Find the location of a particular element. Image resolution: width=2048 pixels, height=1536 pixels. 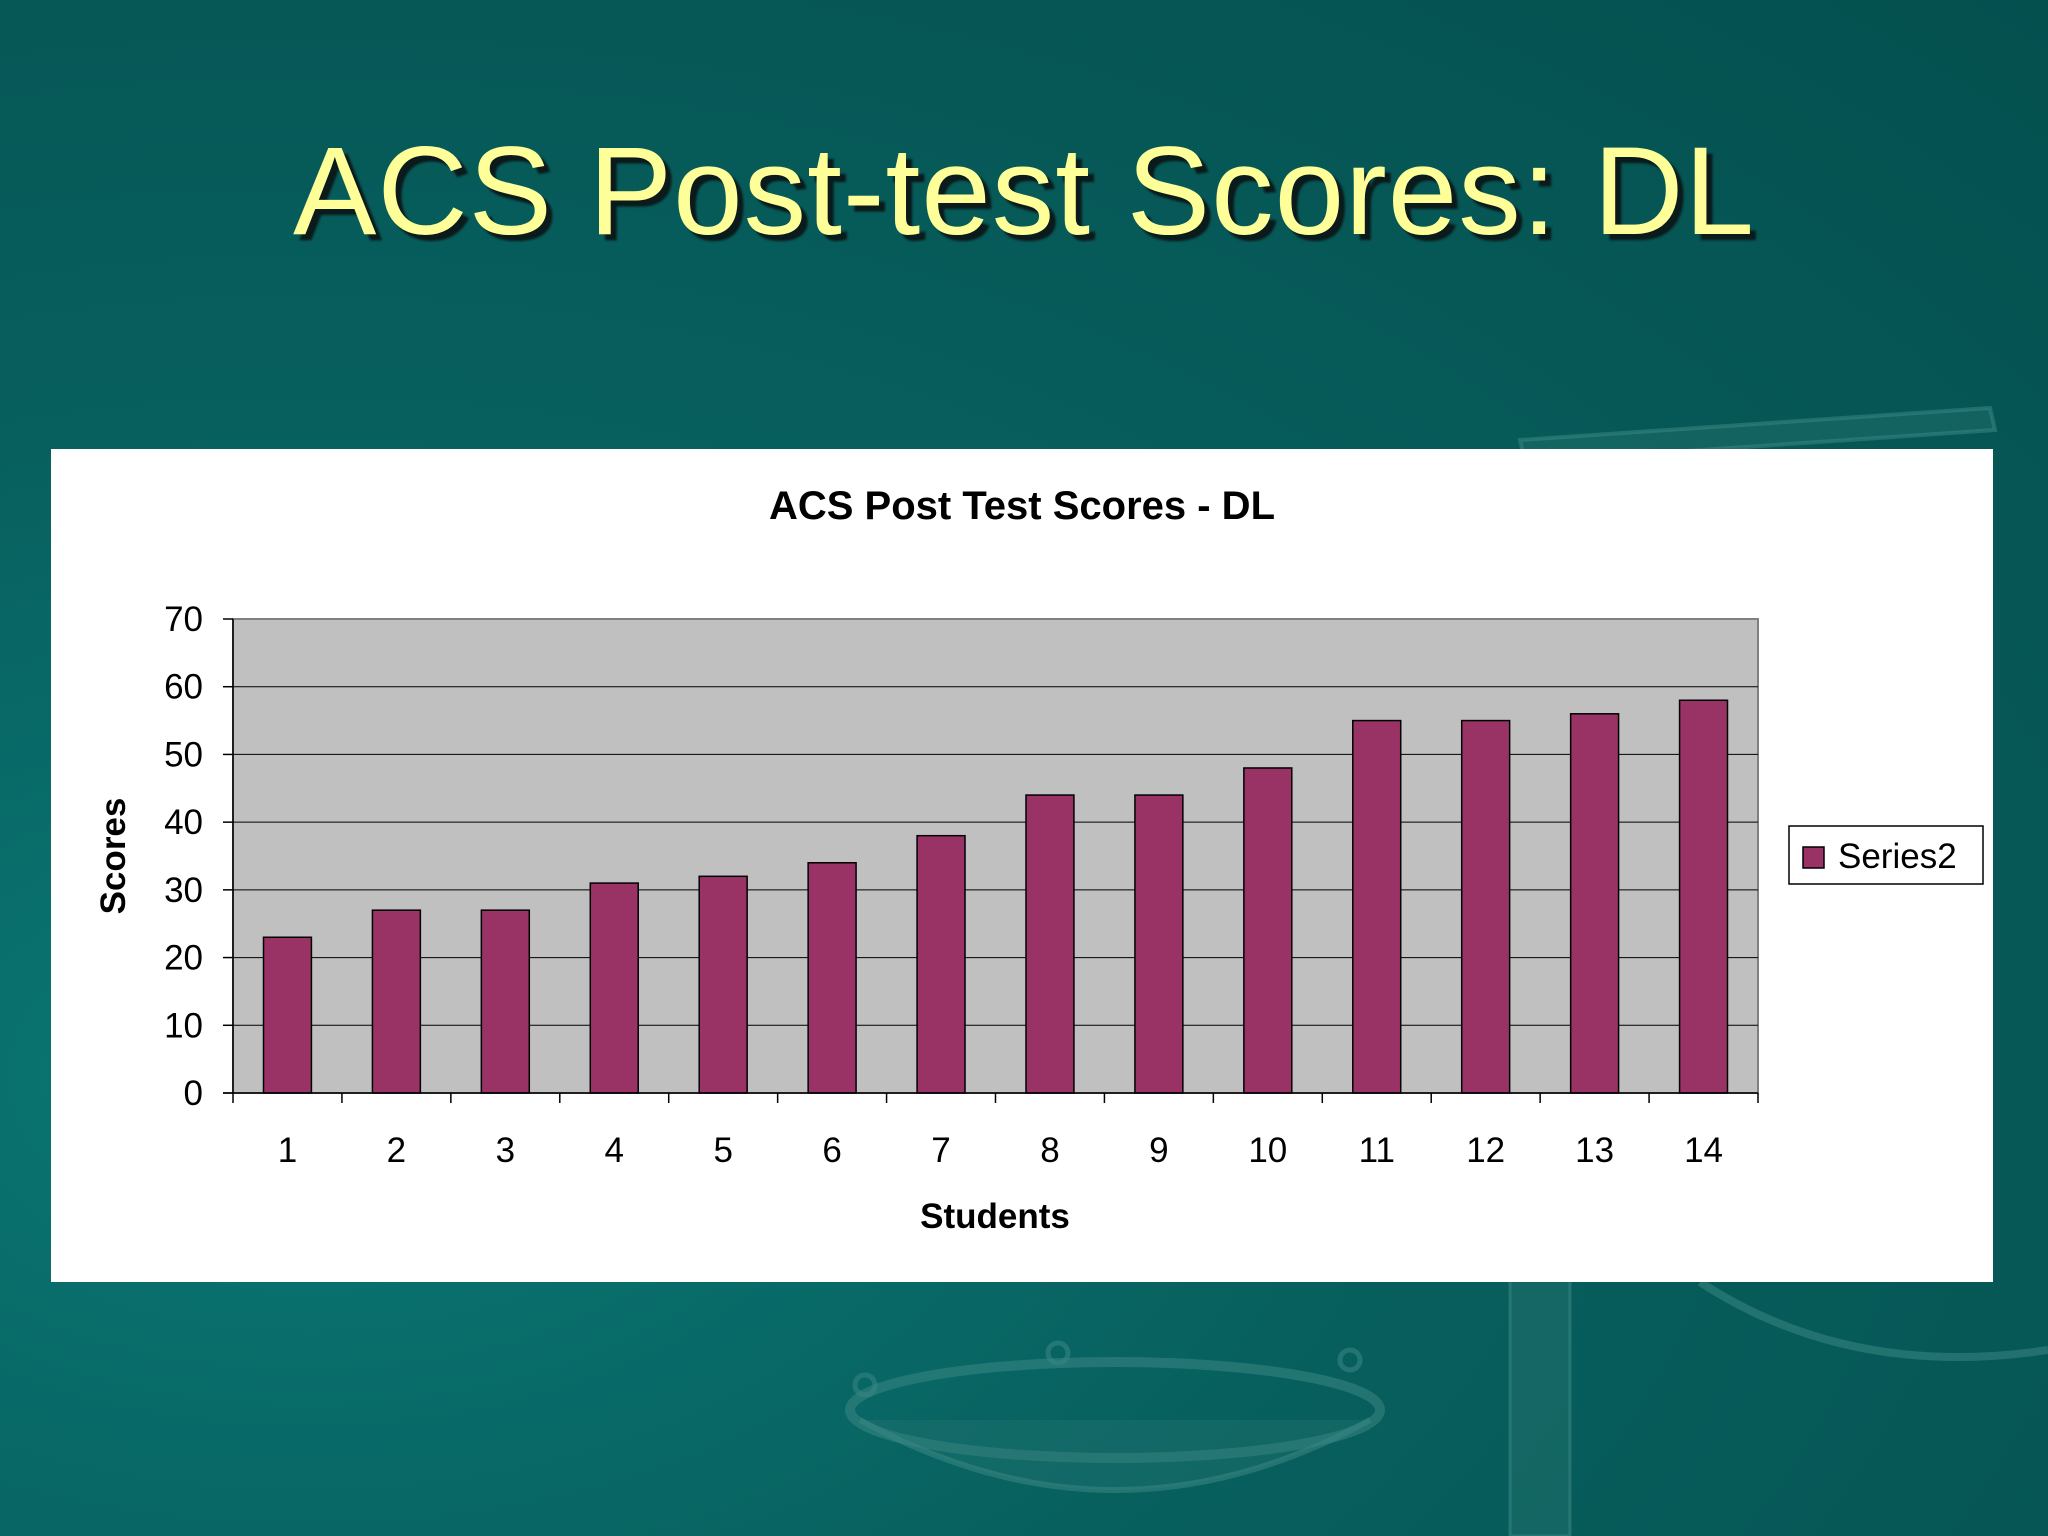

legend-label: Series2 is located at coordinates (1897, 856).